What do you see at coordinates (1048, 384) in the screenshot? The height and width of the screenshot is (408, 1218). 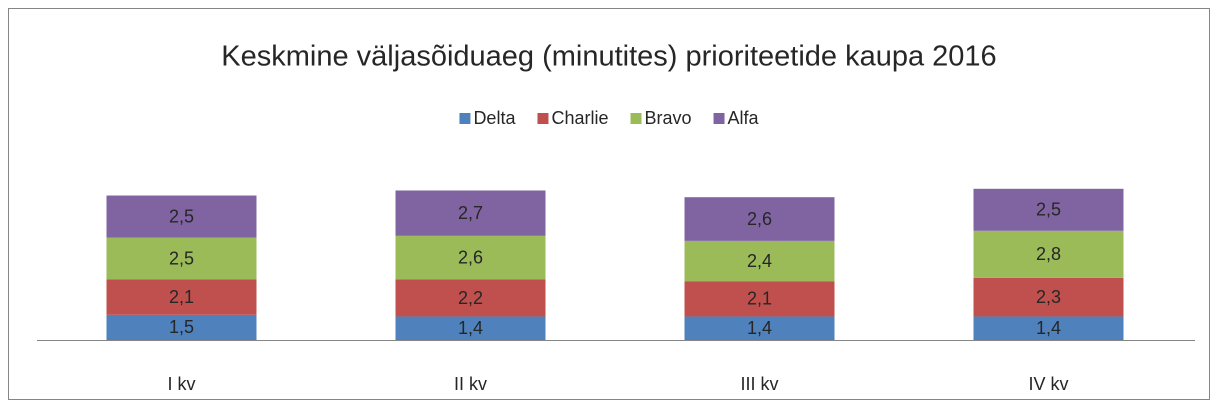 I see `x-tick-label: IV kv` at bounding box center [1048, 384].